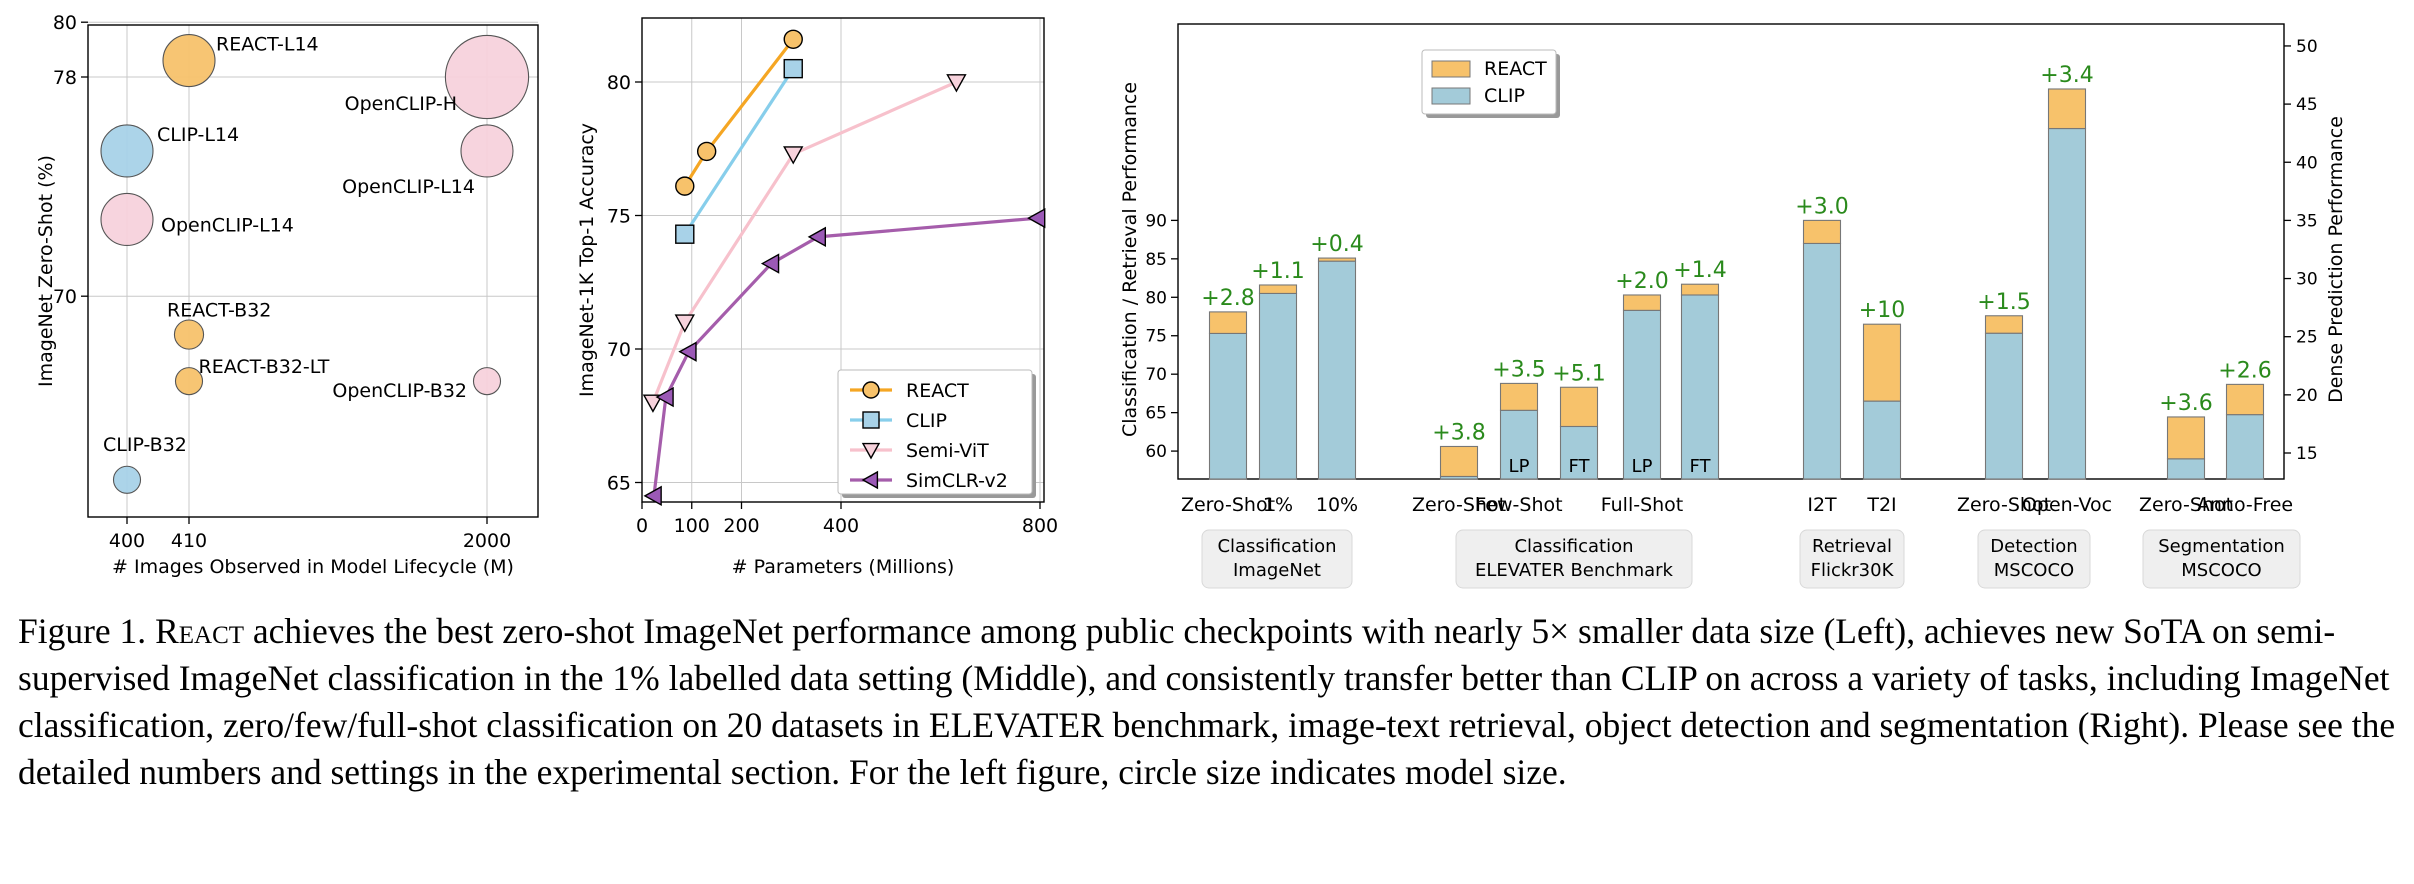 This screenshot has height=884, width=2414. What do you see at coordinates (227, 225) in the screenshot?
I see `point-label: OpenCLIP-L14` at bounding box center [227, 225].